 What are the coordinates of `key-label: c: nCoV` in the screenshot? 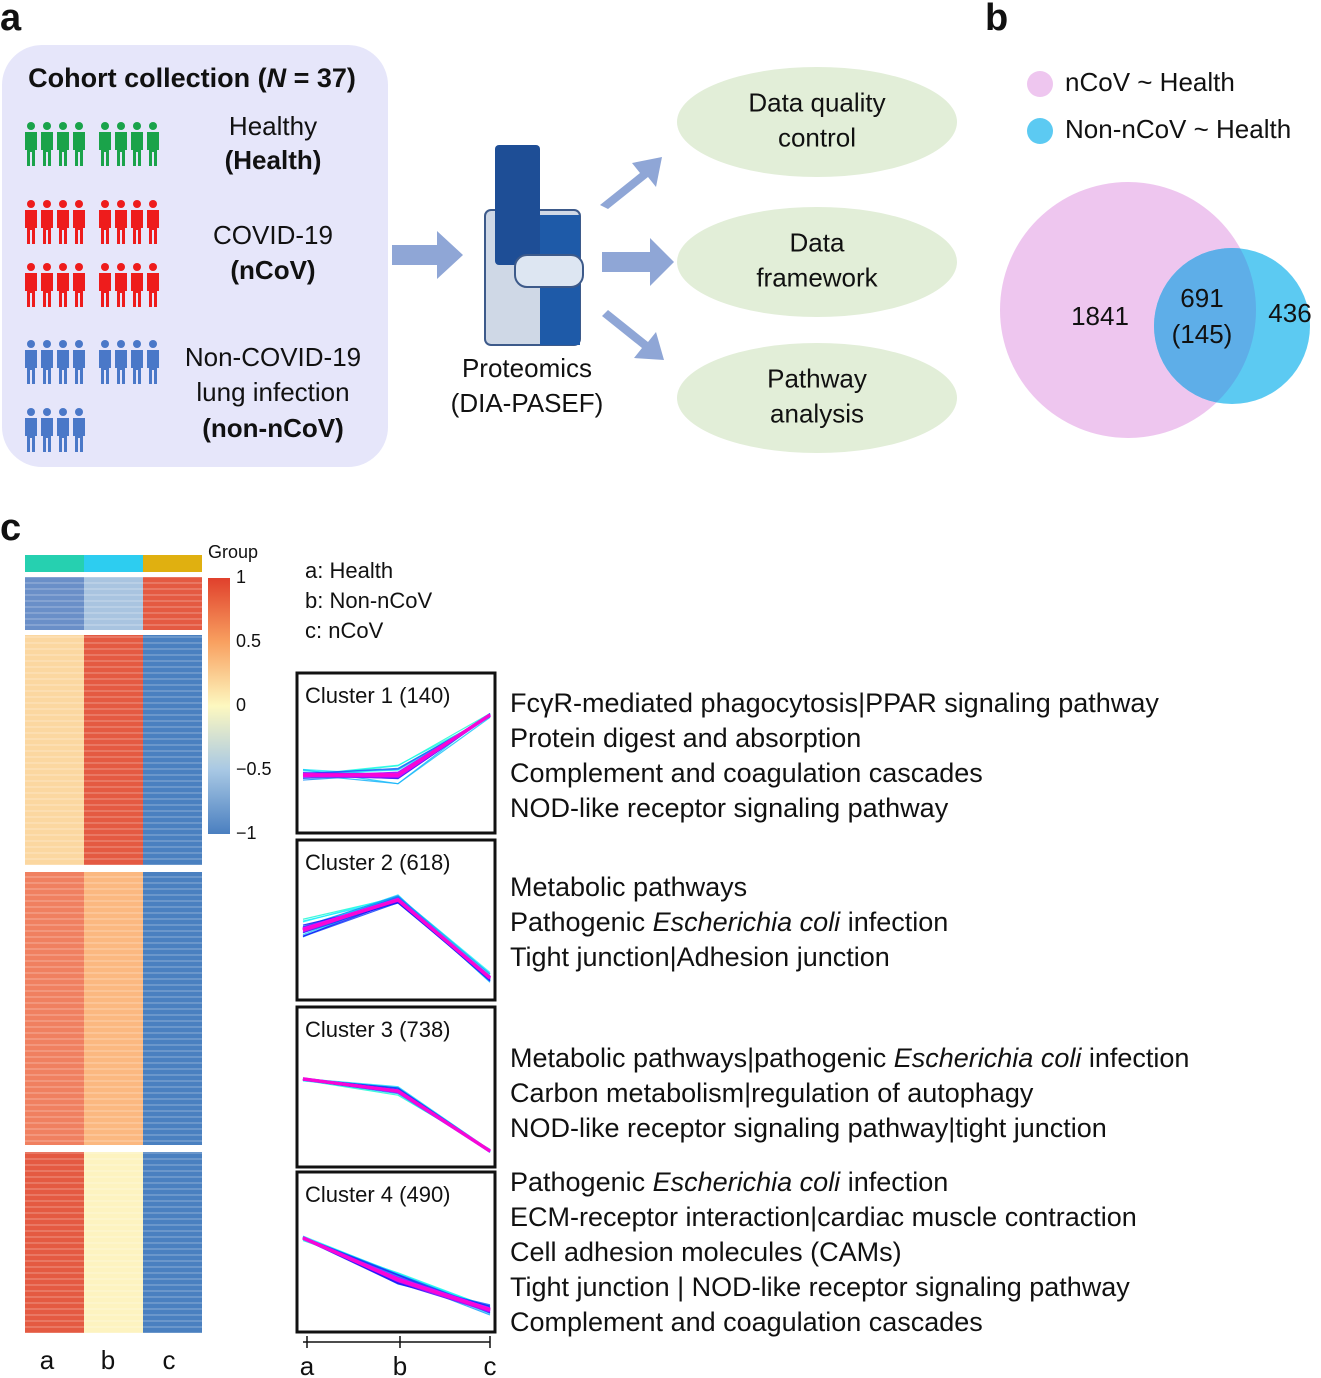 It's located at (344, 630).